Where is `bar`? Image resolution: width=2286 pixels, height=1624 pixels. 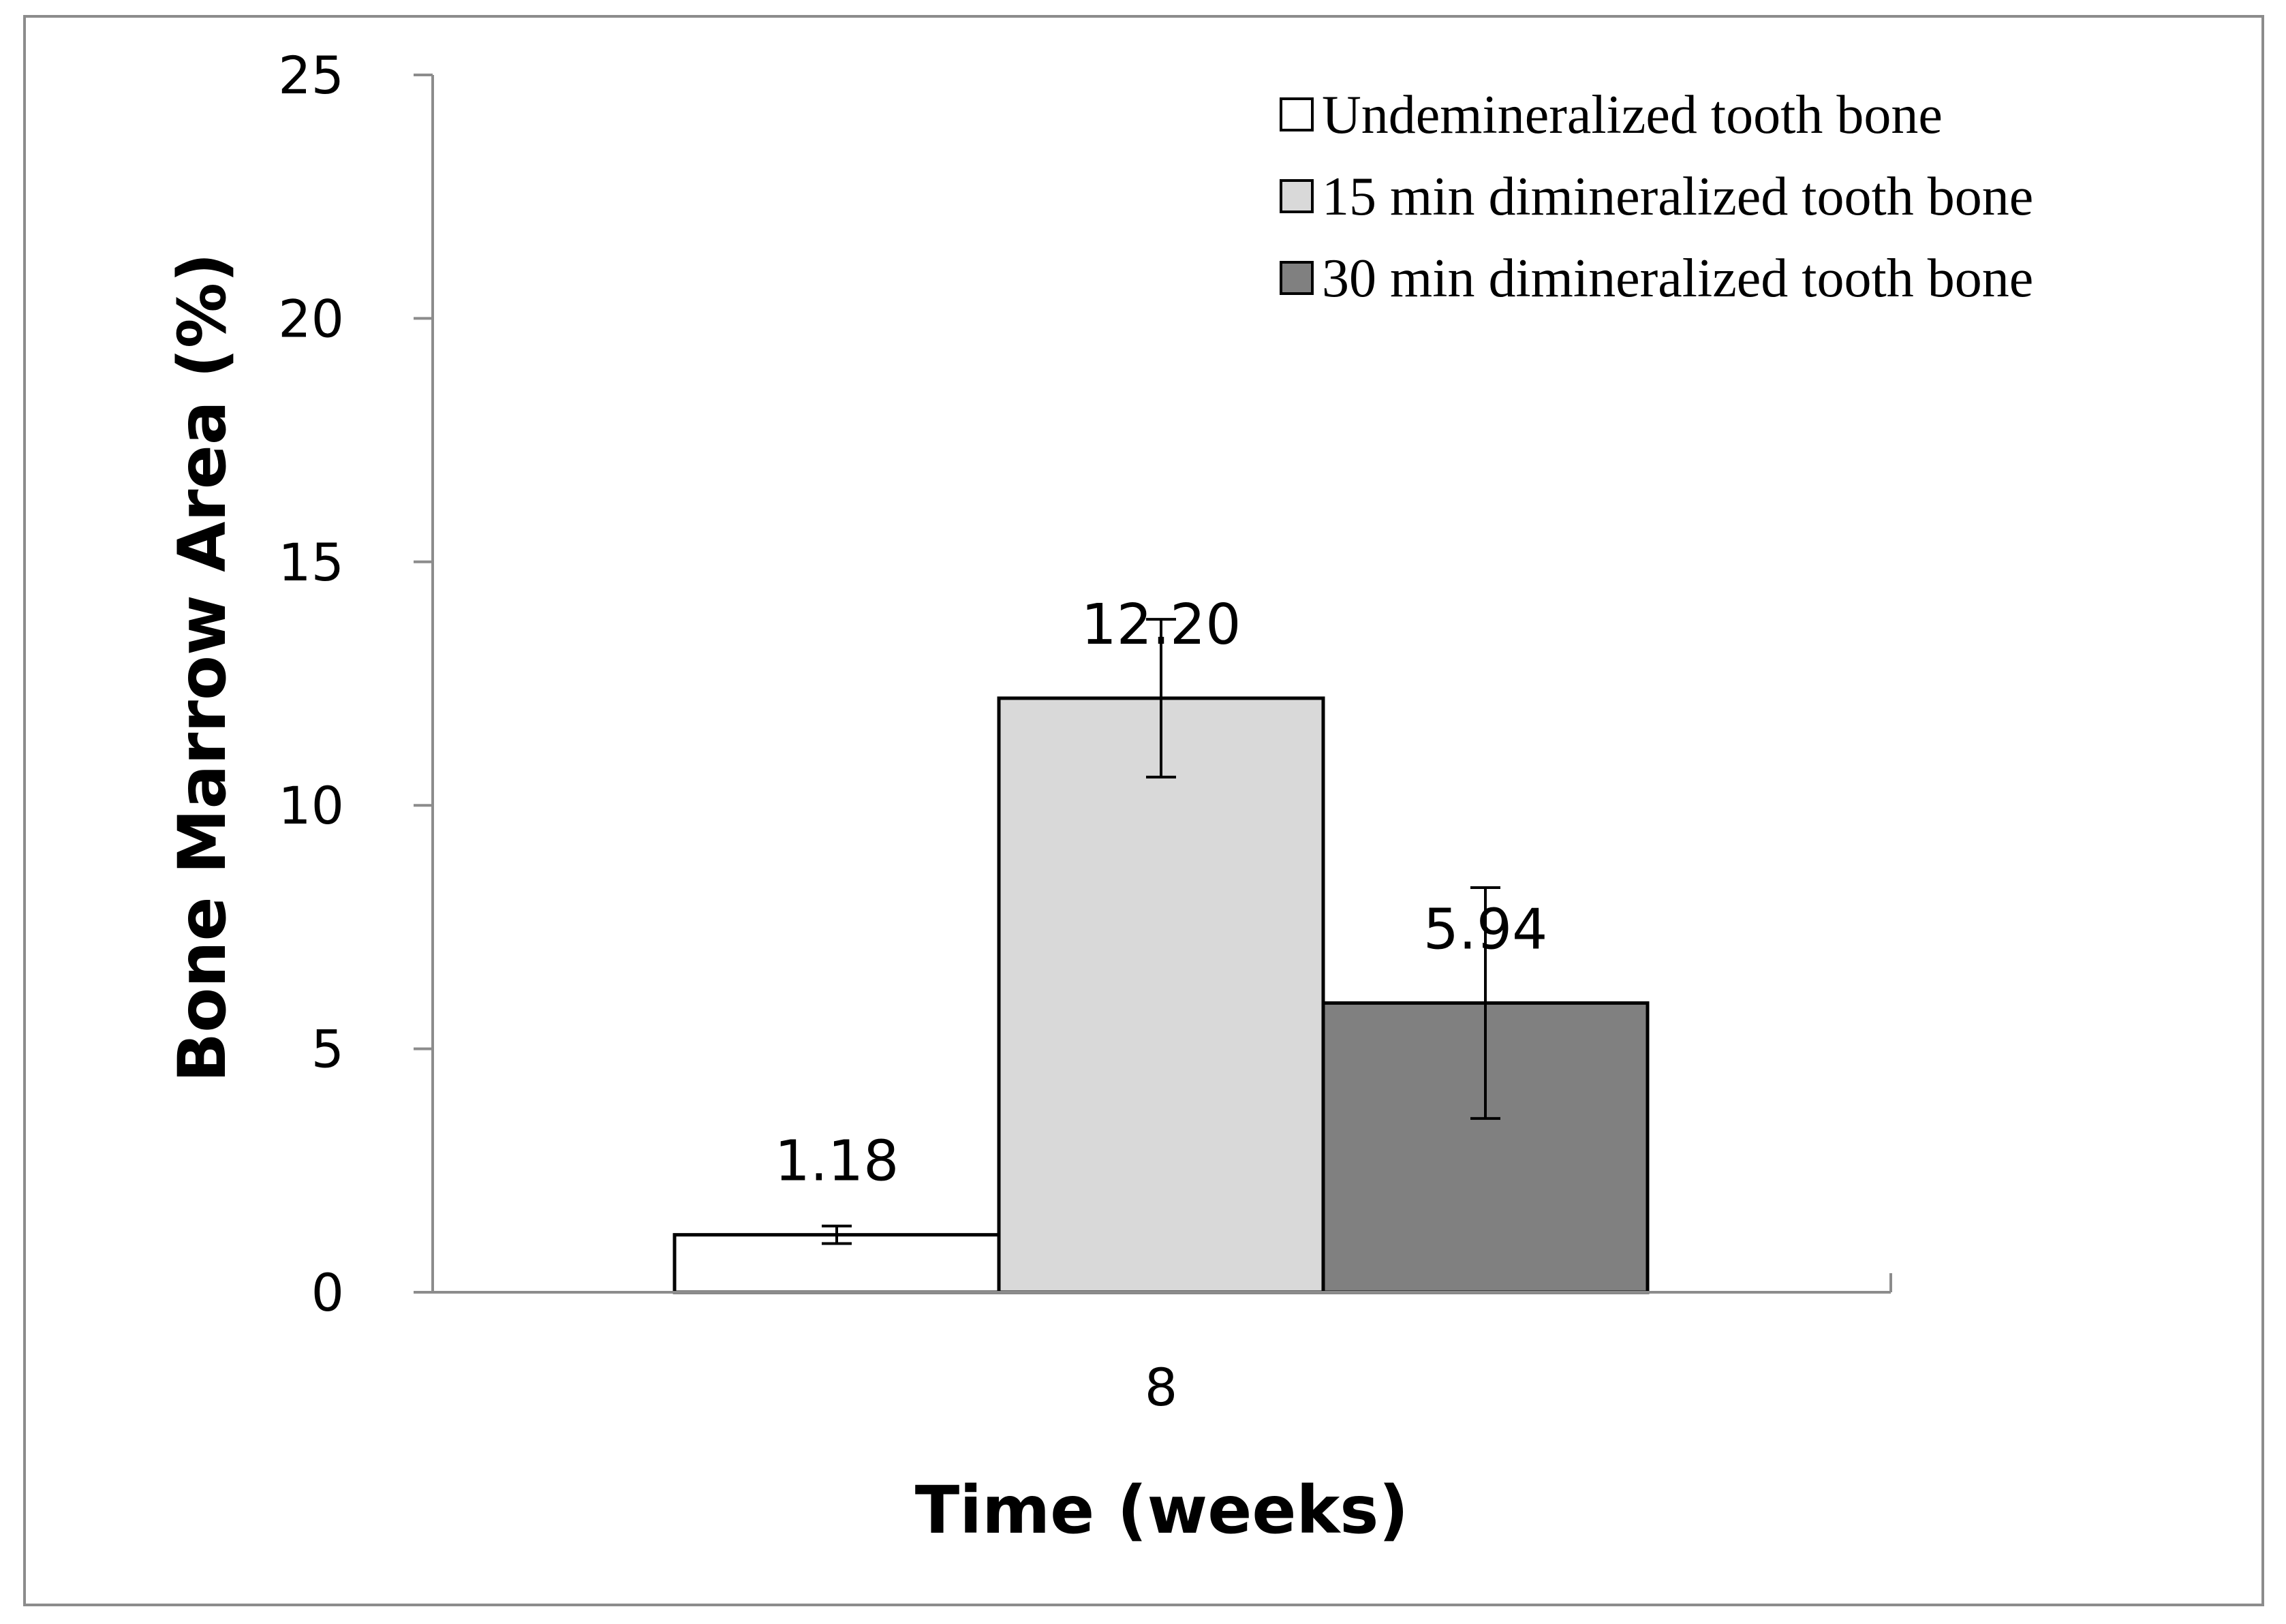
bar is located at coordinates (1161, 995).